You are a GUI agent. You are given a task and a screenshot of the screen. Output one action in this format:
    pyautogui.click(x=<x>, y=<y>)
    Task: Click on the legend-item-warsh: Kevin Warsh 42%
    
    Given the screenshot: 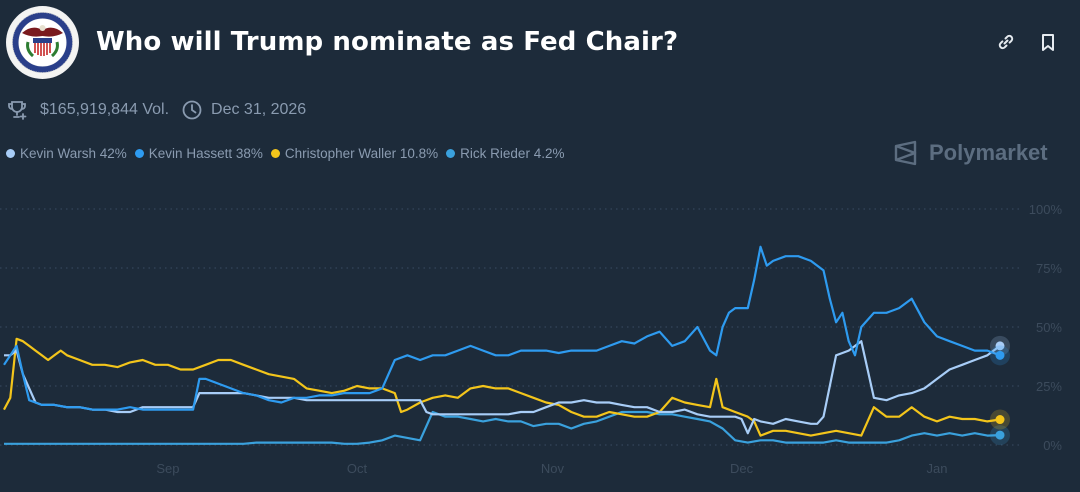 What is the action you would take?
    pyautogui.click(x=66, y=153)
    